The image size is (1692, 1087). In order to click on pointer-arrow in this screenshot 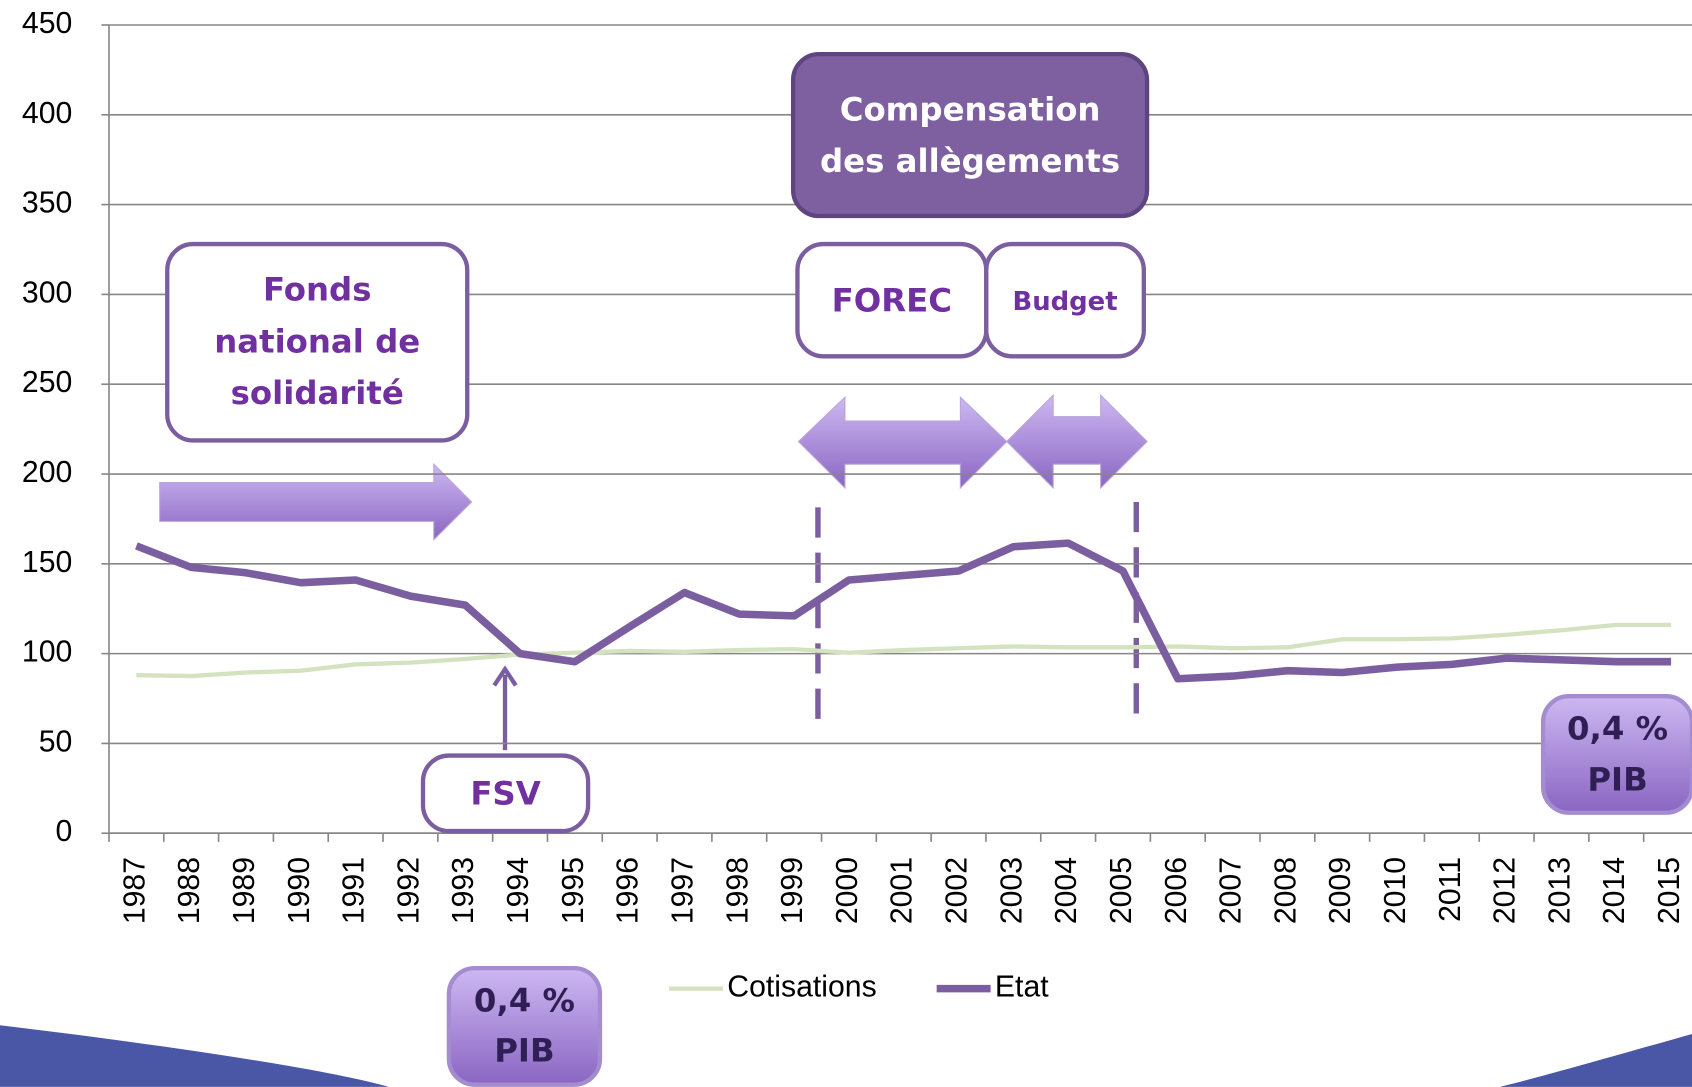, I will do `click(505, 676)`.